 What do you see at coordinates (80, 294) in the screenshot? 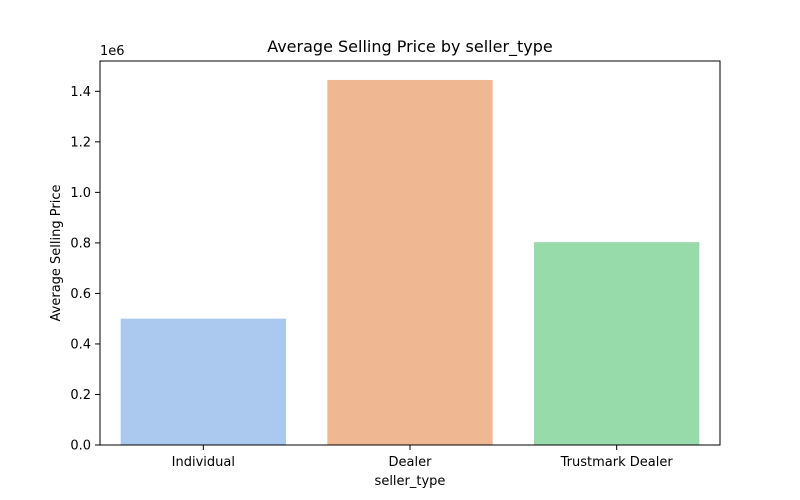
I see `y-tick-label: 0.6` at bounding box center [80, 294].